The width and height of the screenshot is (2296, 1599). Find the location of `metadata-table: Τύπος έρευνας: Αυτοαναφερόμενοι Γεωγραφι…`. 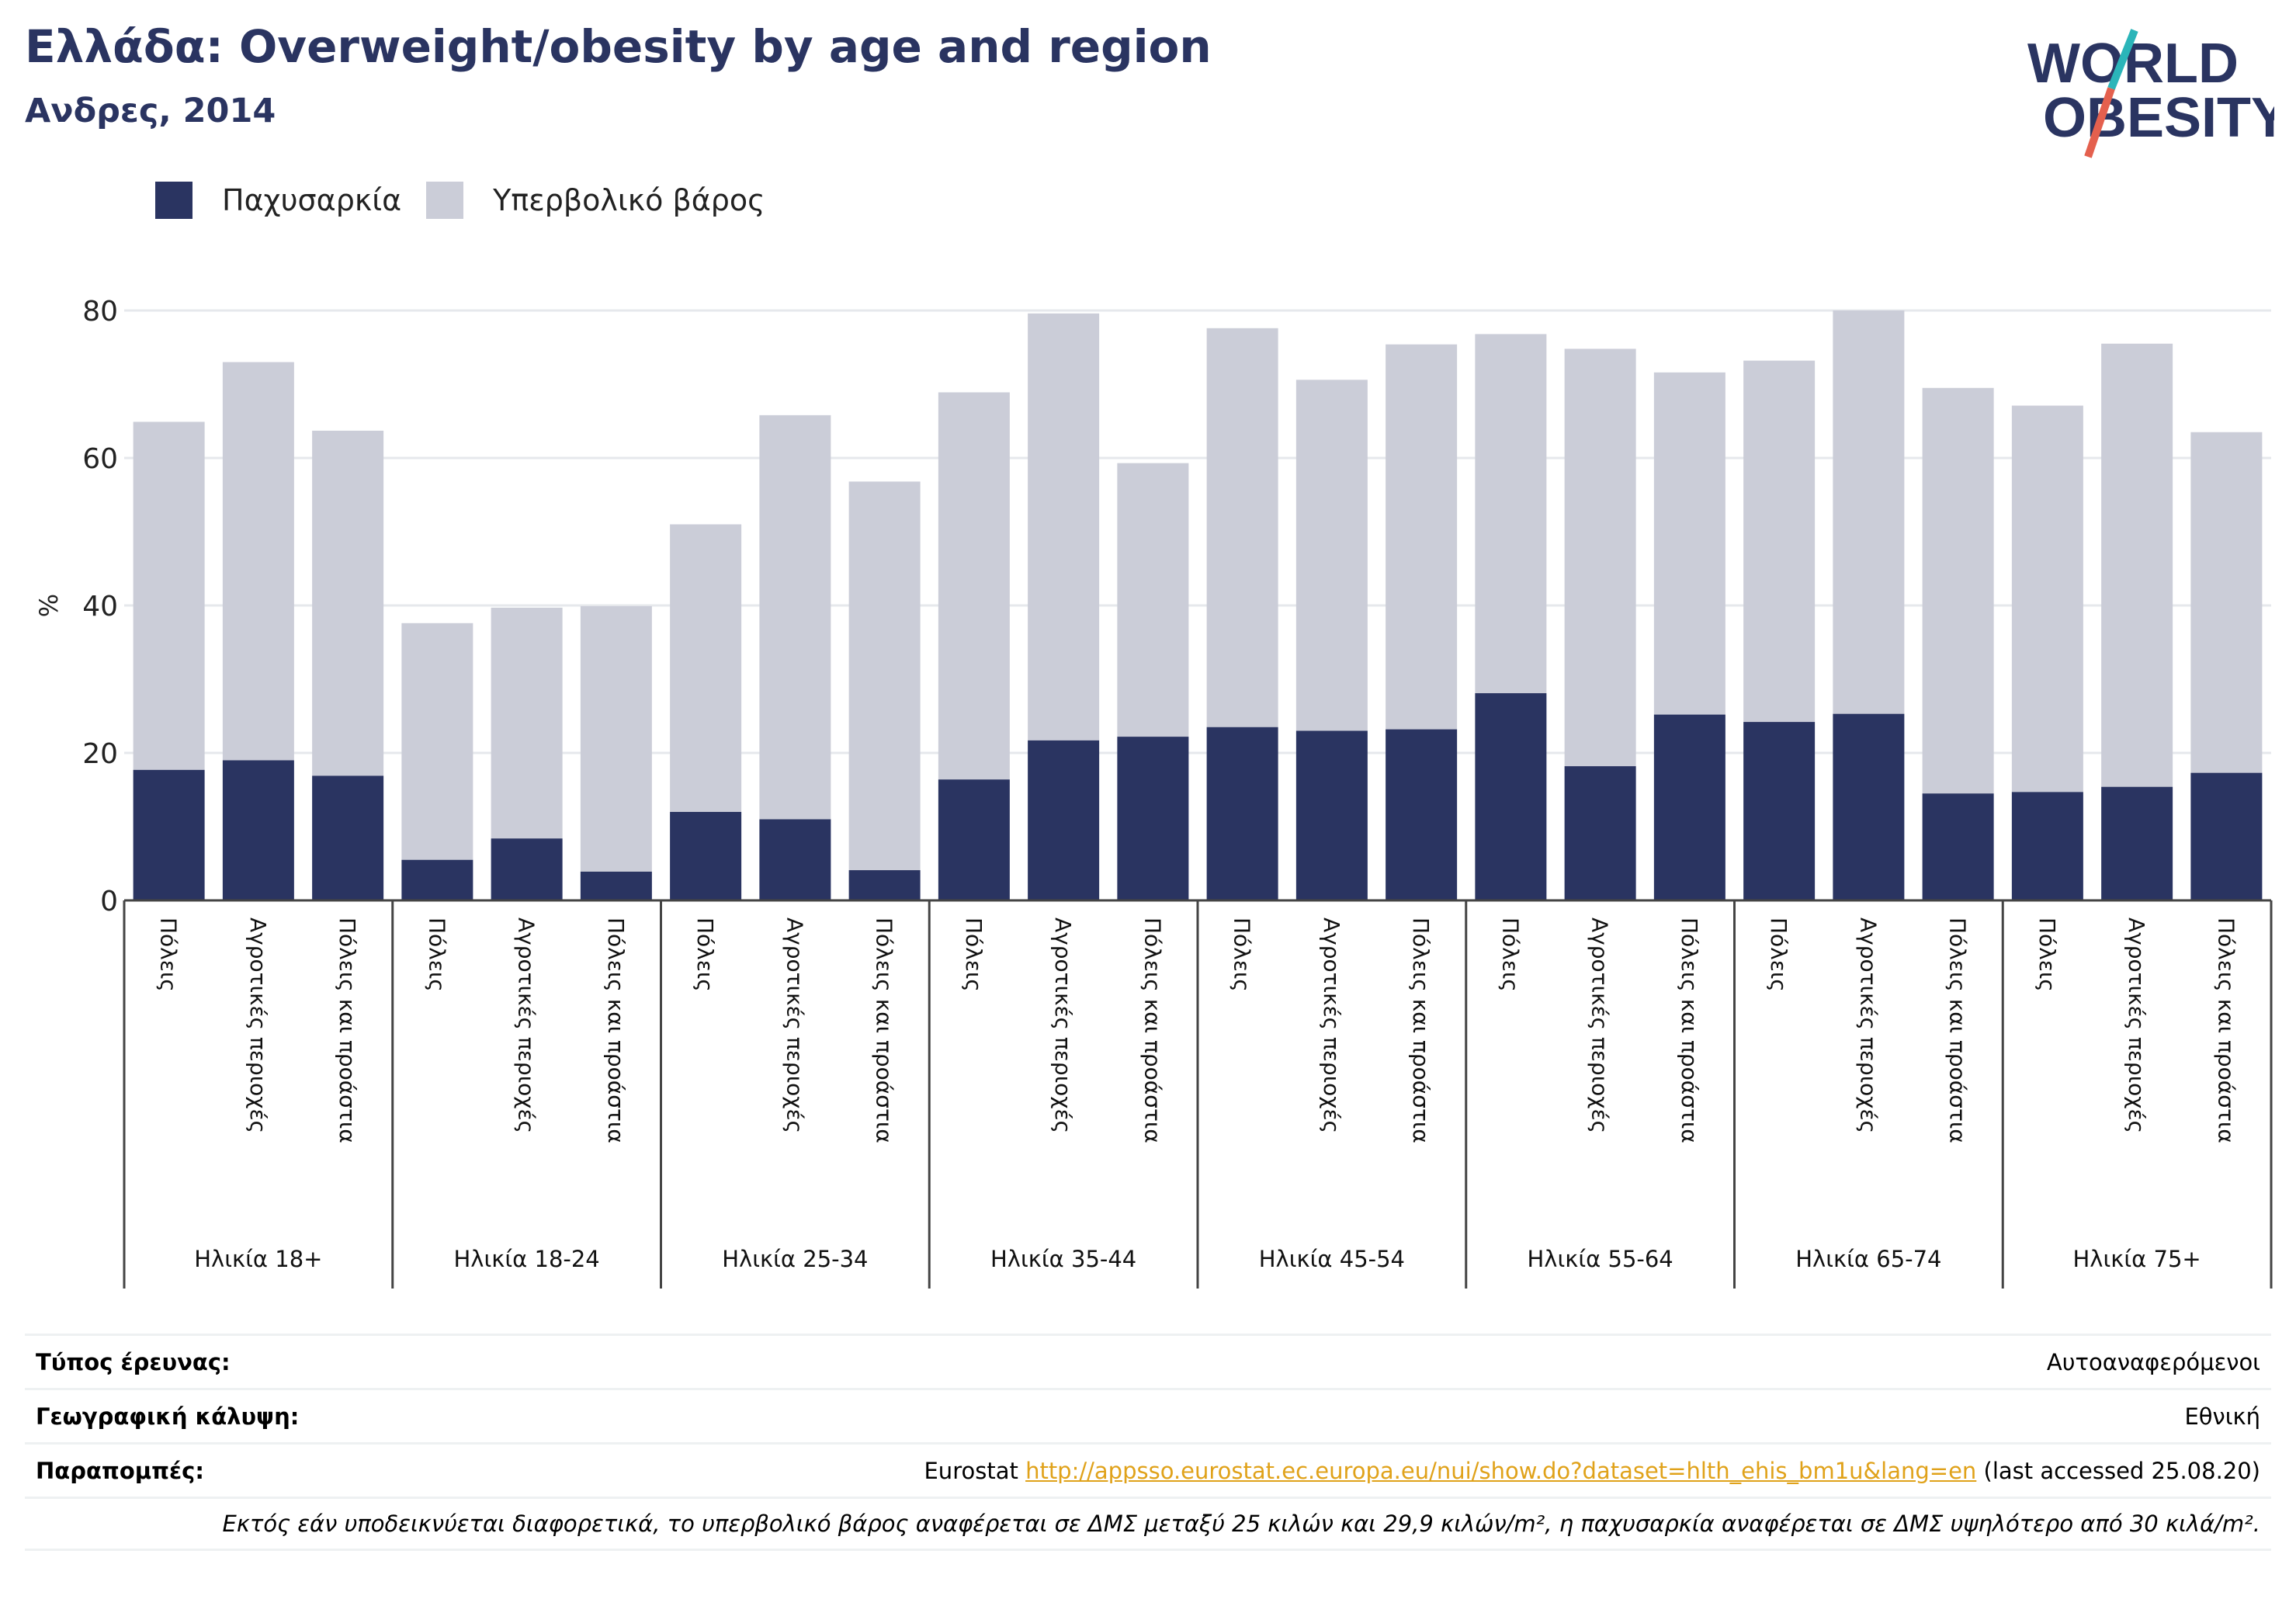

metadata-table: Τύπος έρευνας: Αυτοαναφερόμενοι Γεωγραφι… is located at coordinates (1148, 1442).